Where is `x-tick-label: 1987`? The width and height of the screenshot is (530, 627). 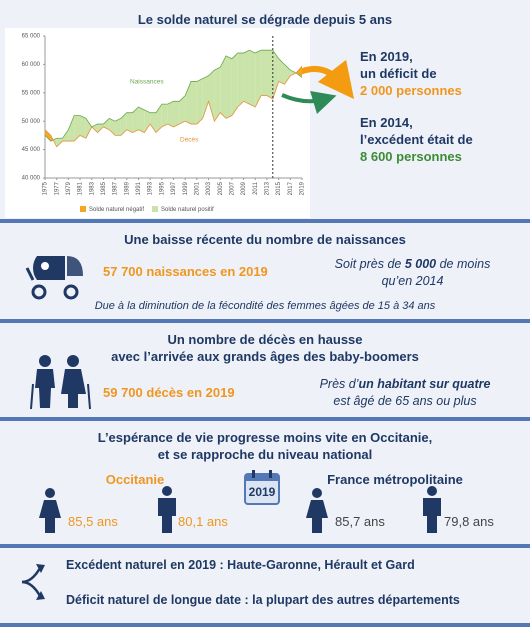 x-tick-label: 1987 is located at coordinates (116, 188).